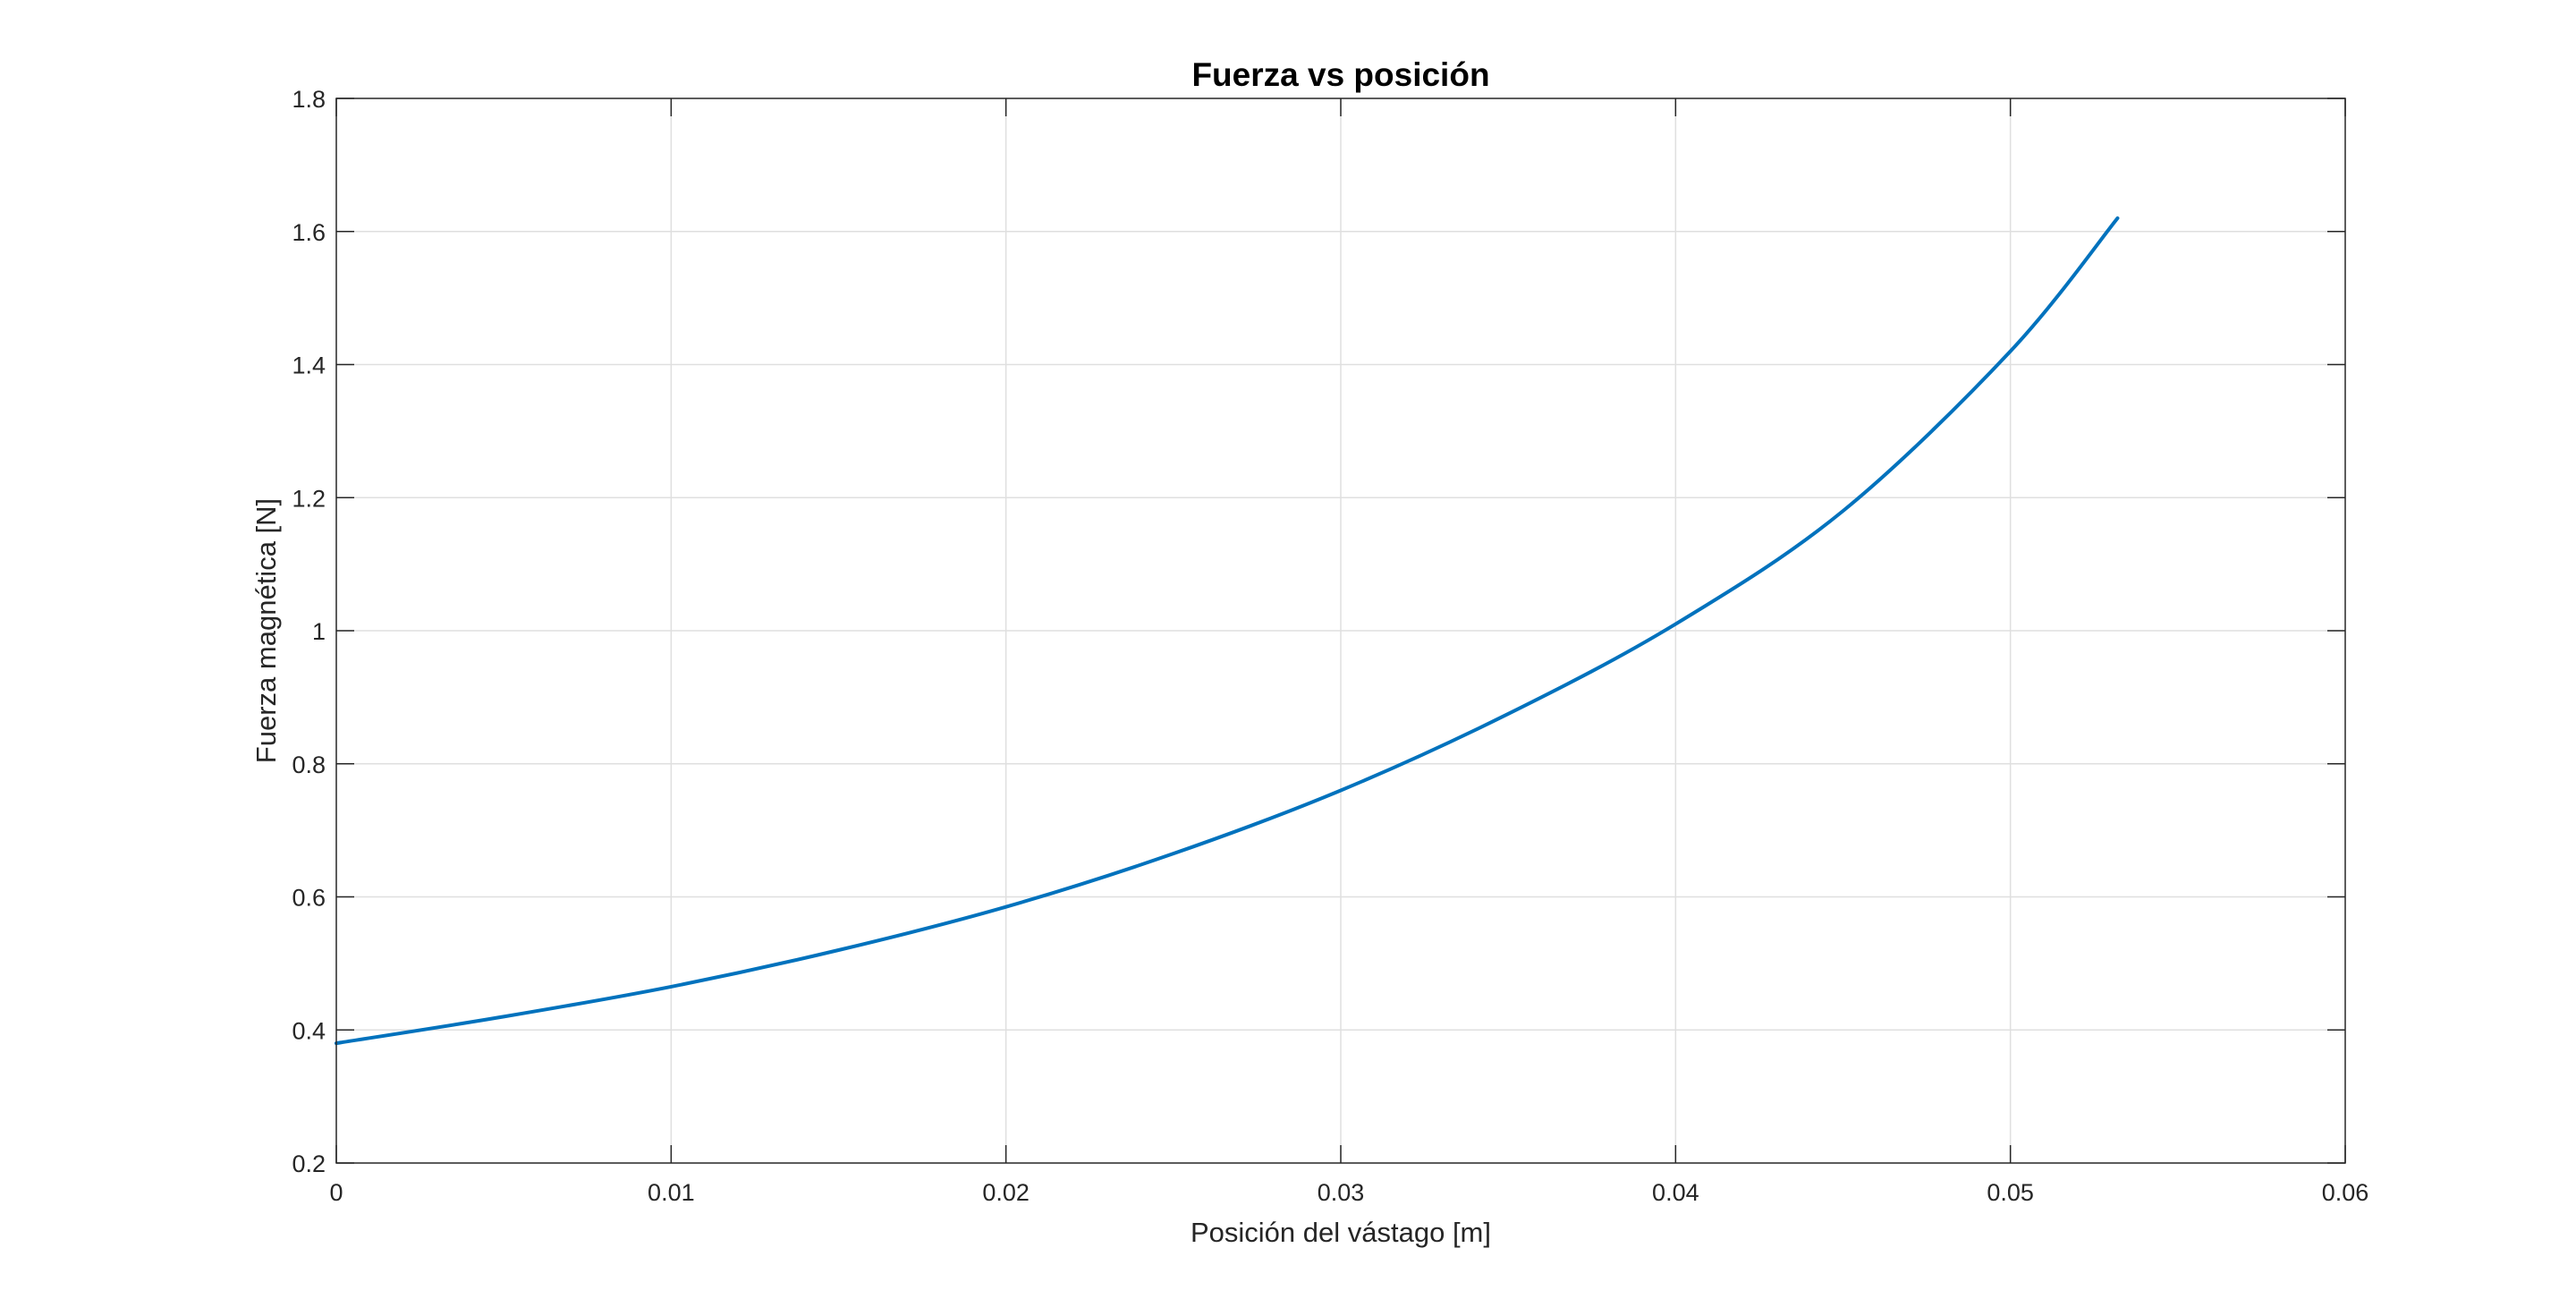 This screenshot has height=1299, width=2576. What do you see at coordinates (266, 630) in the screenshot?
I see `y-axis-label: Fuerza magnética [N]` at bounding box center [266, 630].